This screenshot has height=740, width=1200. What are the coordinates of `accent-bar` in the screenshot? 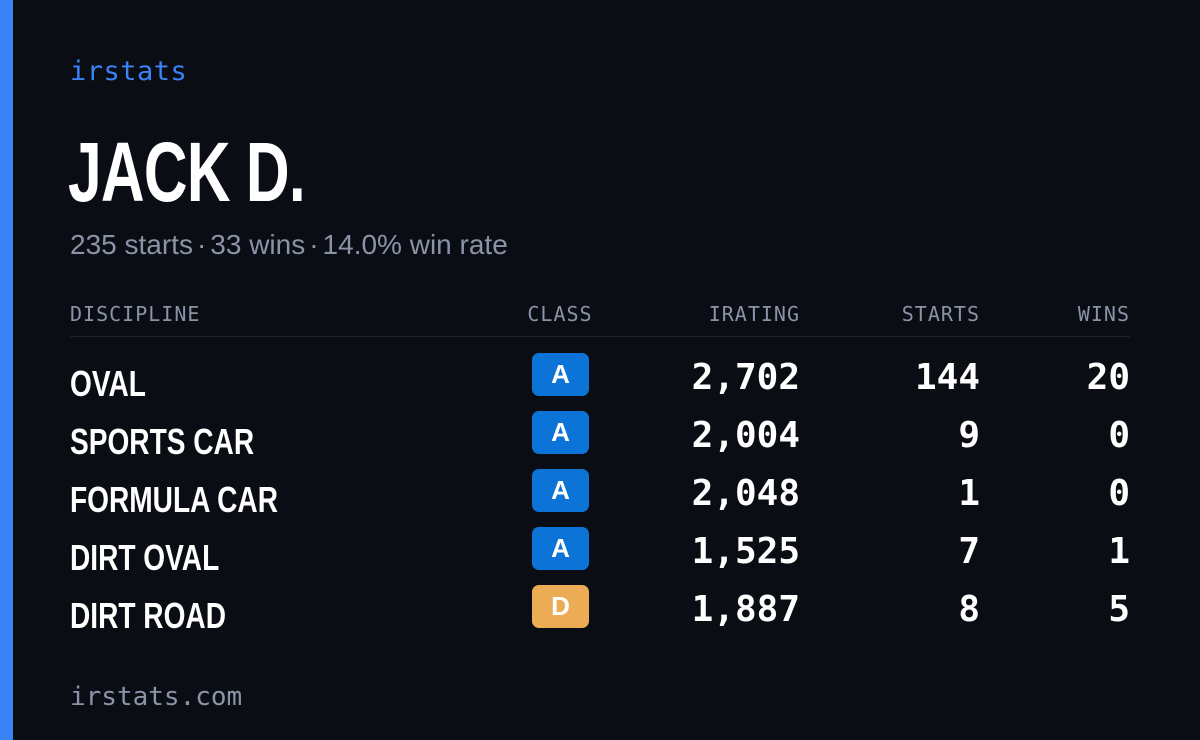 It's located at (6, 370).